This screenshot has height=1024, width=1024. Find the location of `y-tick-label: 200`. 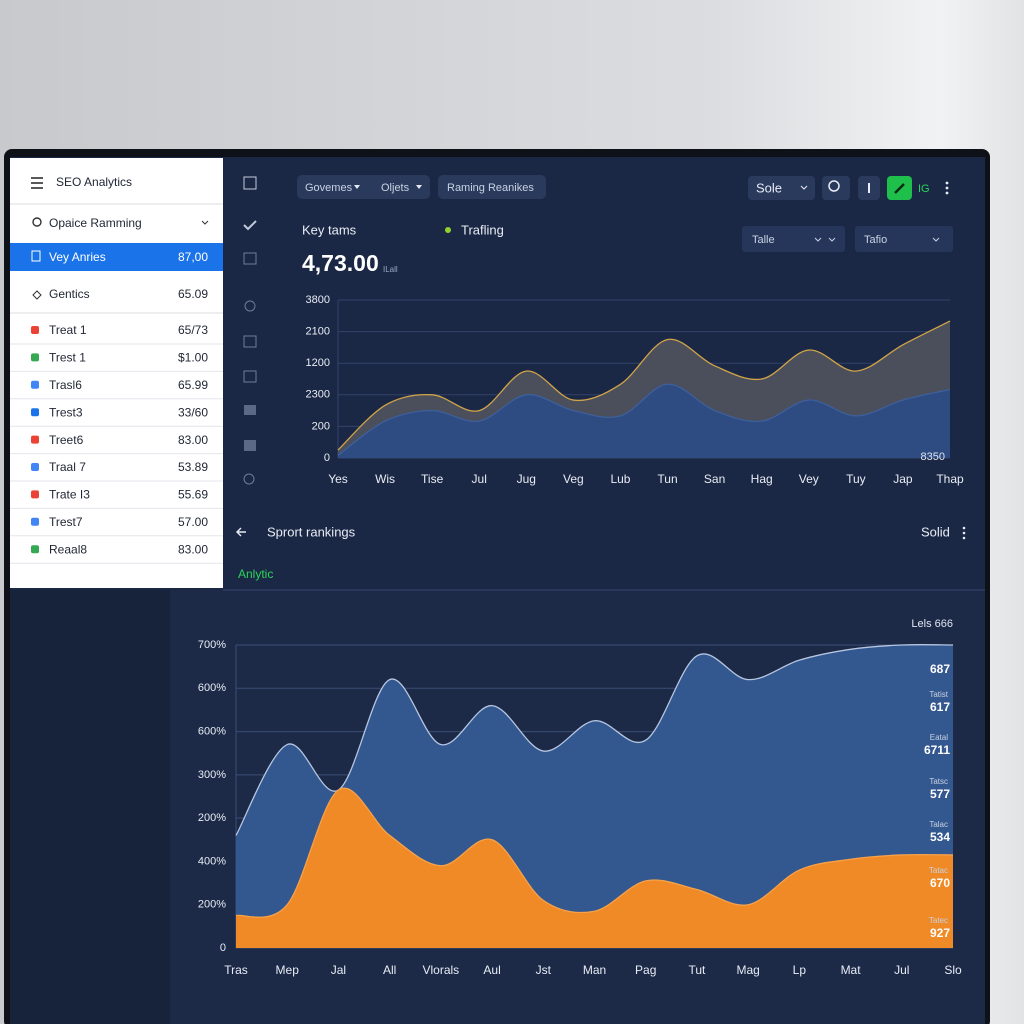

y-tick-label: 200 is located at coordinates (321, 426).